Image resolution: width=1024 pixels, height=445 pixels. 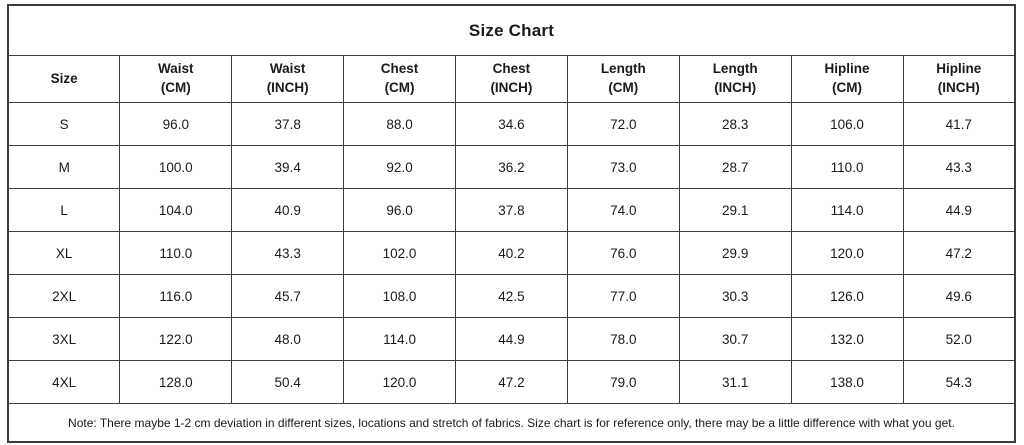 What do you see at coordinates (176, 167) in the screenshot?
I see `value-cell: 100.0` at bounding box center [176, 167].